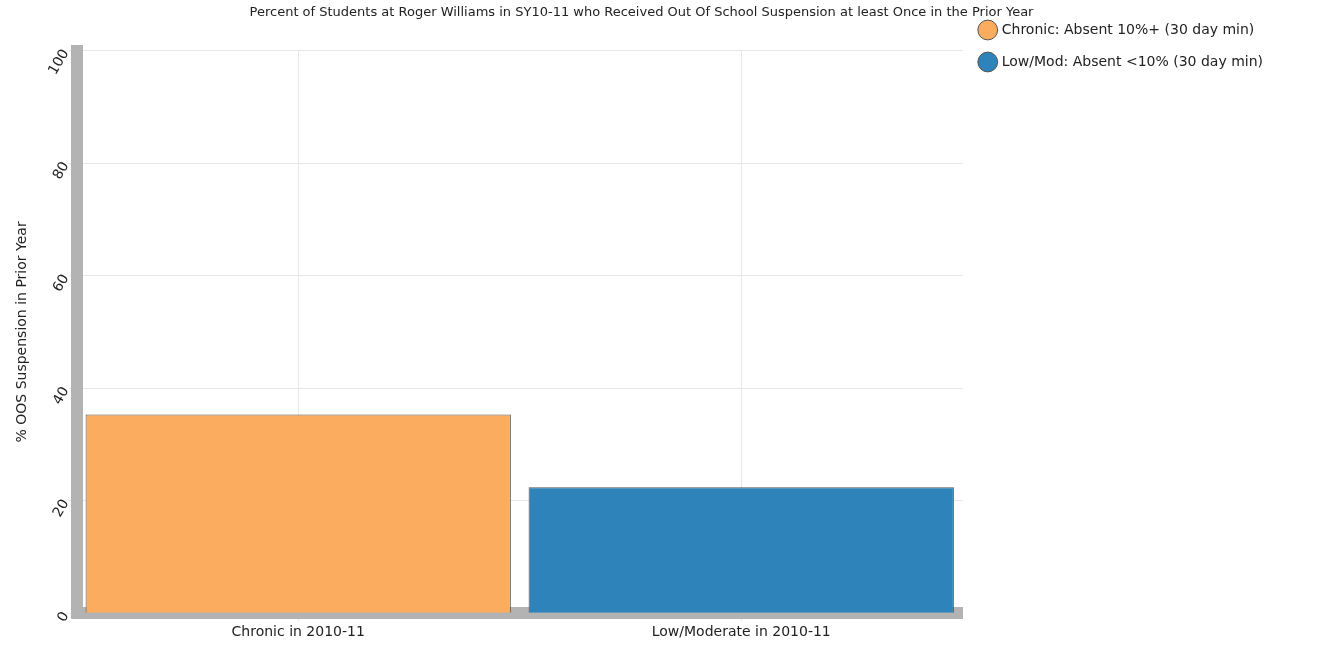  What do you see at coordinates (1132, 60) in the screenshot?
I see `legend-label: Low/Mod: Absent <10% (30 day min)` at bounding box center [1132, 60].